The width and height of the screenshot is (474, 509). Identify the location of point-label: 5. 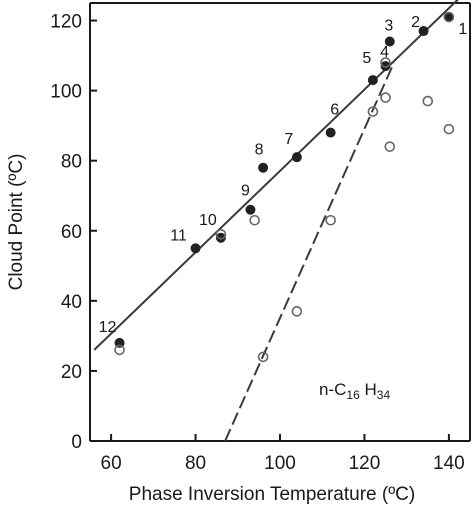
(366, 58).